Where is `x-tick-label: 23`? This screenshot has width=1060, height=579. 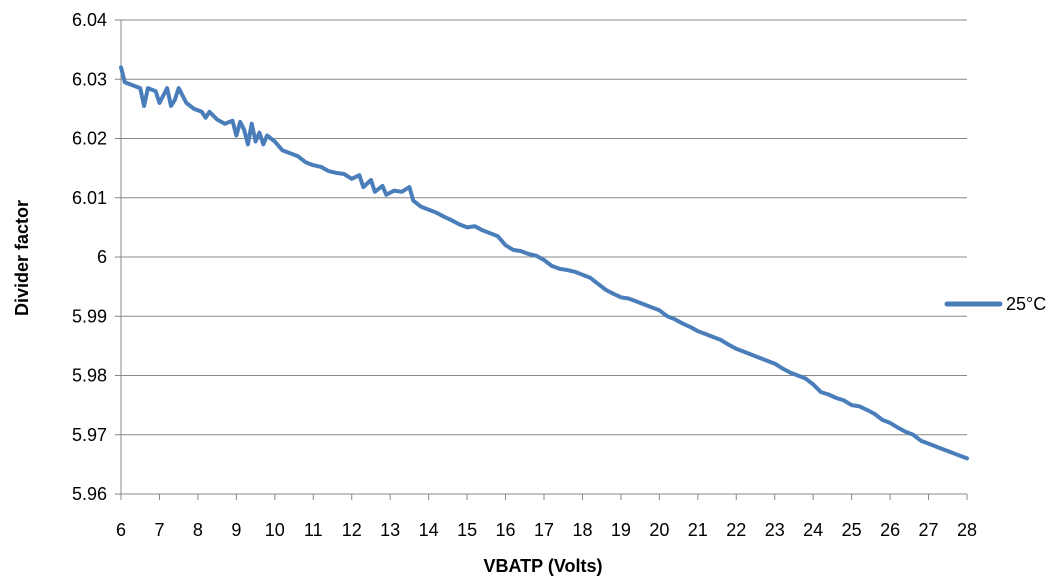 x-tick-label: 23 is located at coordinates (775, 530).